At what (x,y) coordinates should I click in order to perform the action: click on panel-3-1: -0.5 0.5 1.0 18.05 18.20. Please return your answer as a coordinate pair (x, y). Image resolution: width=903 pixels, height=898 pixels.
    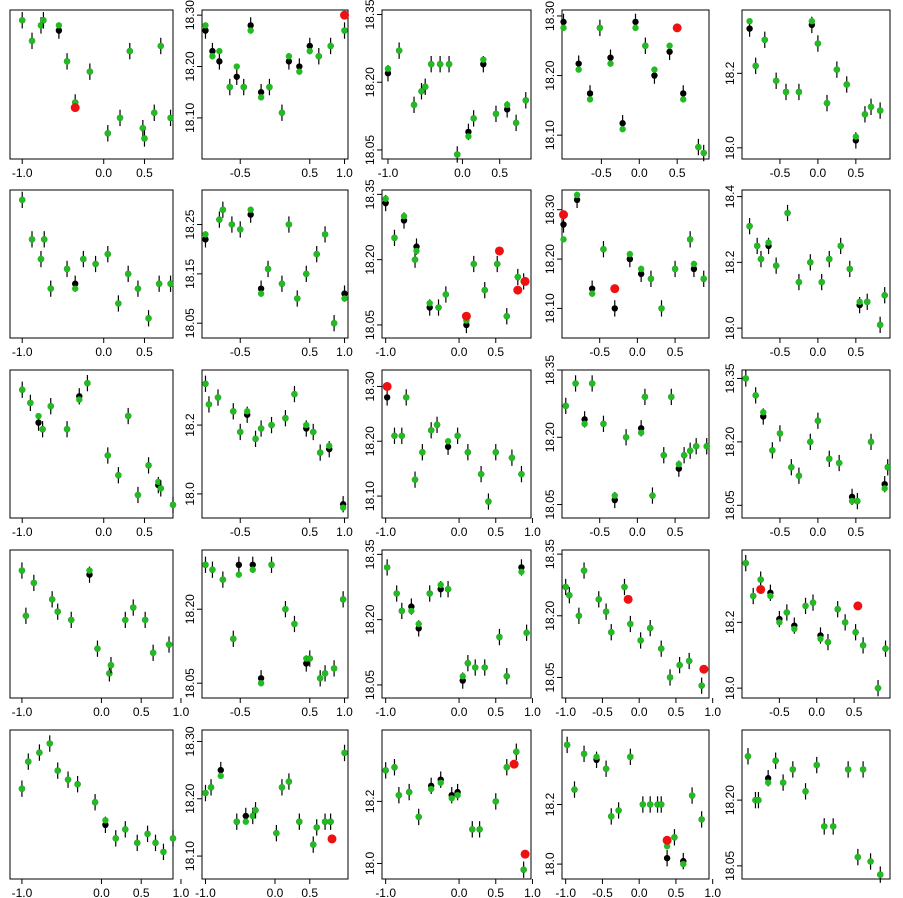
    Looking at the image, I should click on (268, 634).